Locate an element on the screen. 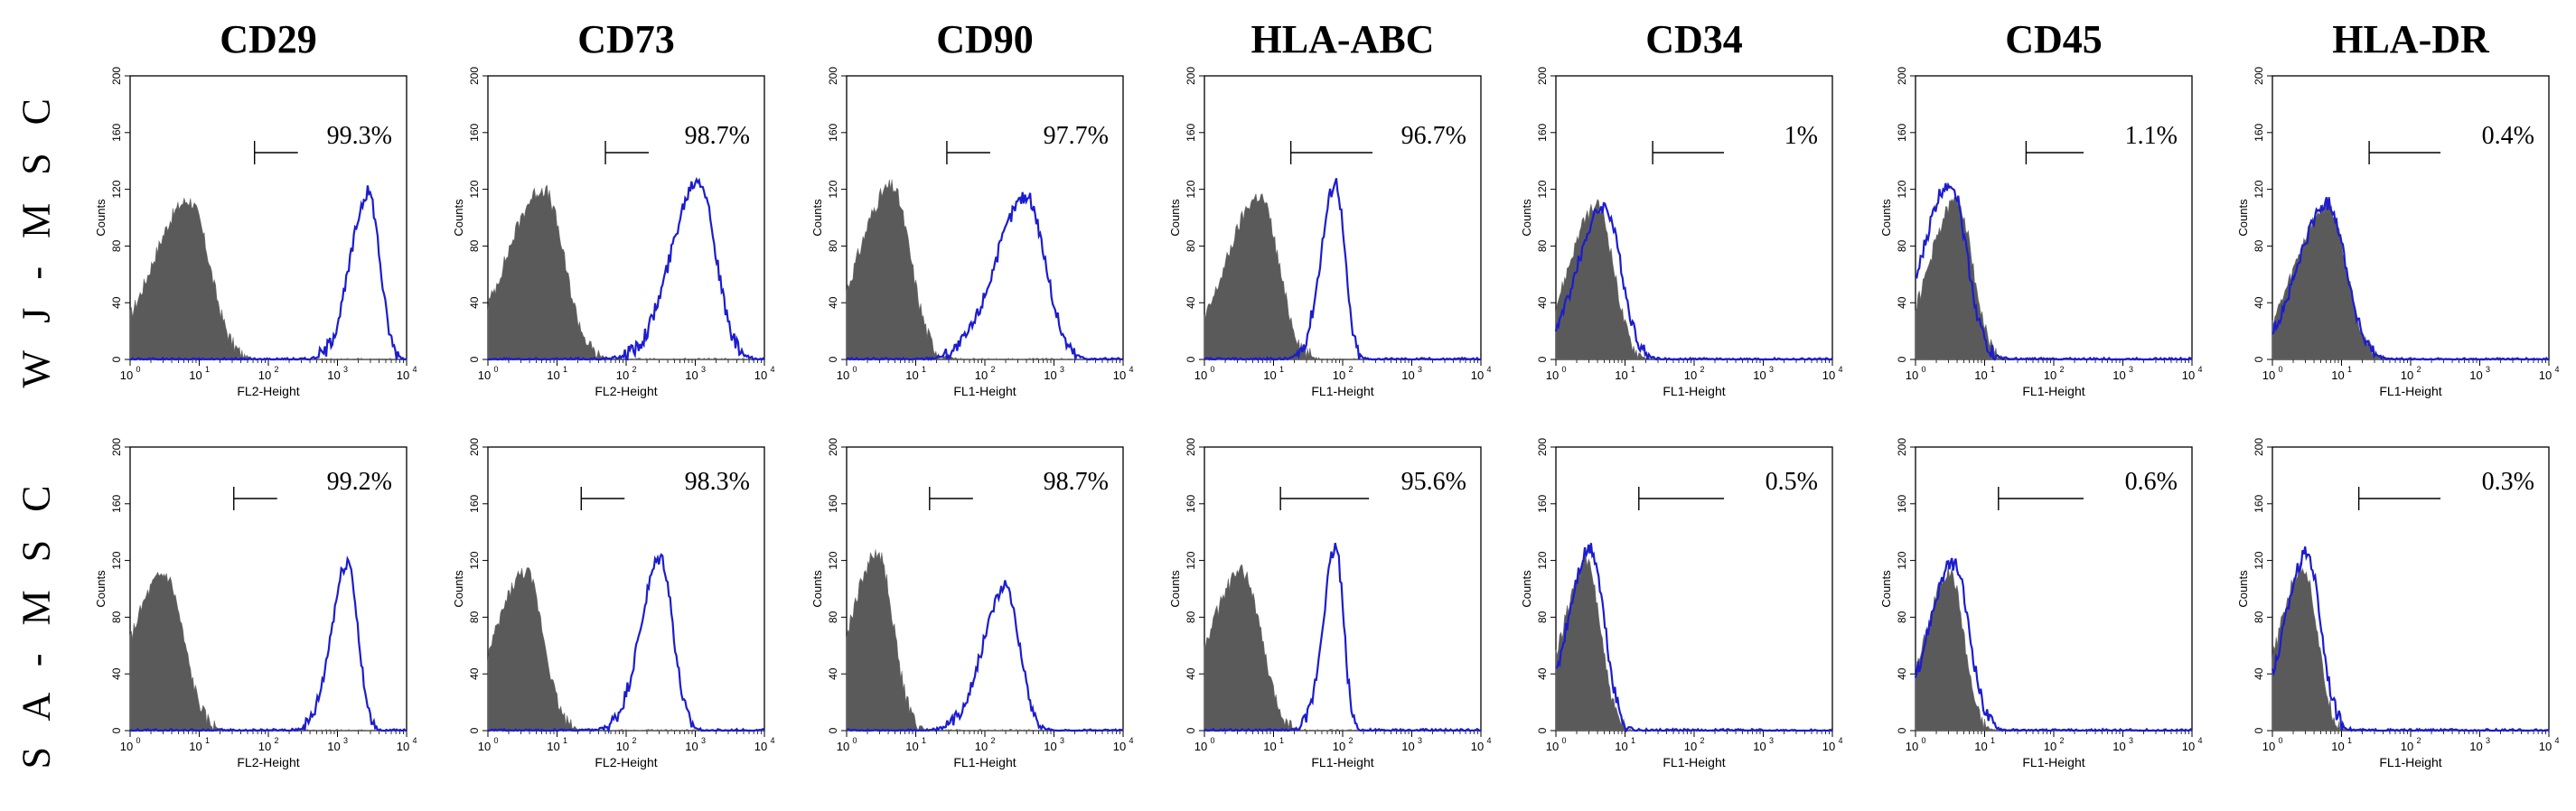  column-title-cd29: CD29 is located at coordinates (268, 39).